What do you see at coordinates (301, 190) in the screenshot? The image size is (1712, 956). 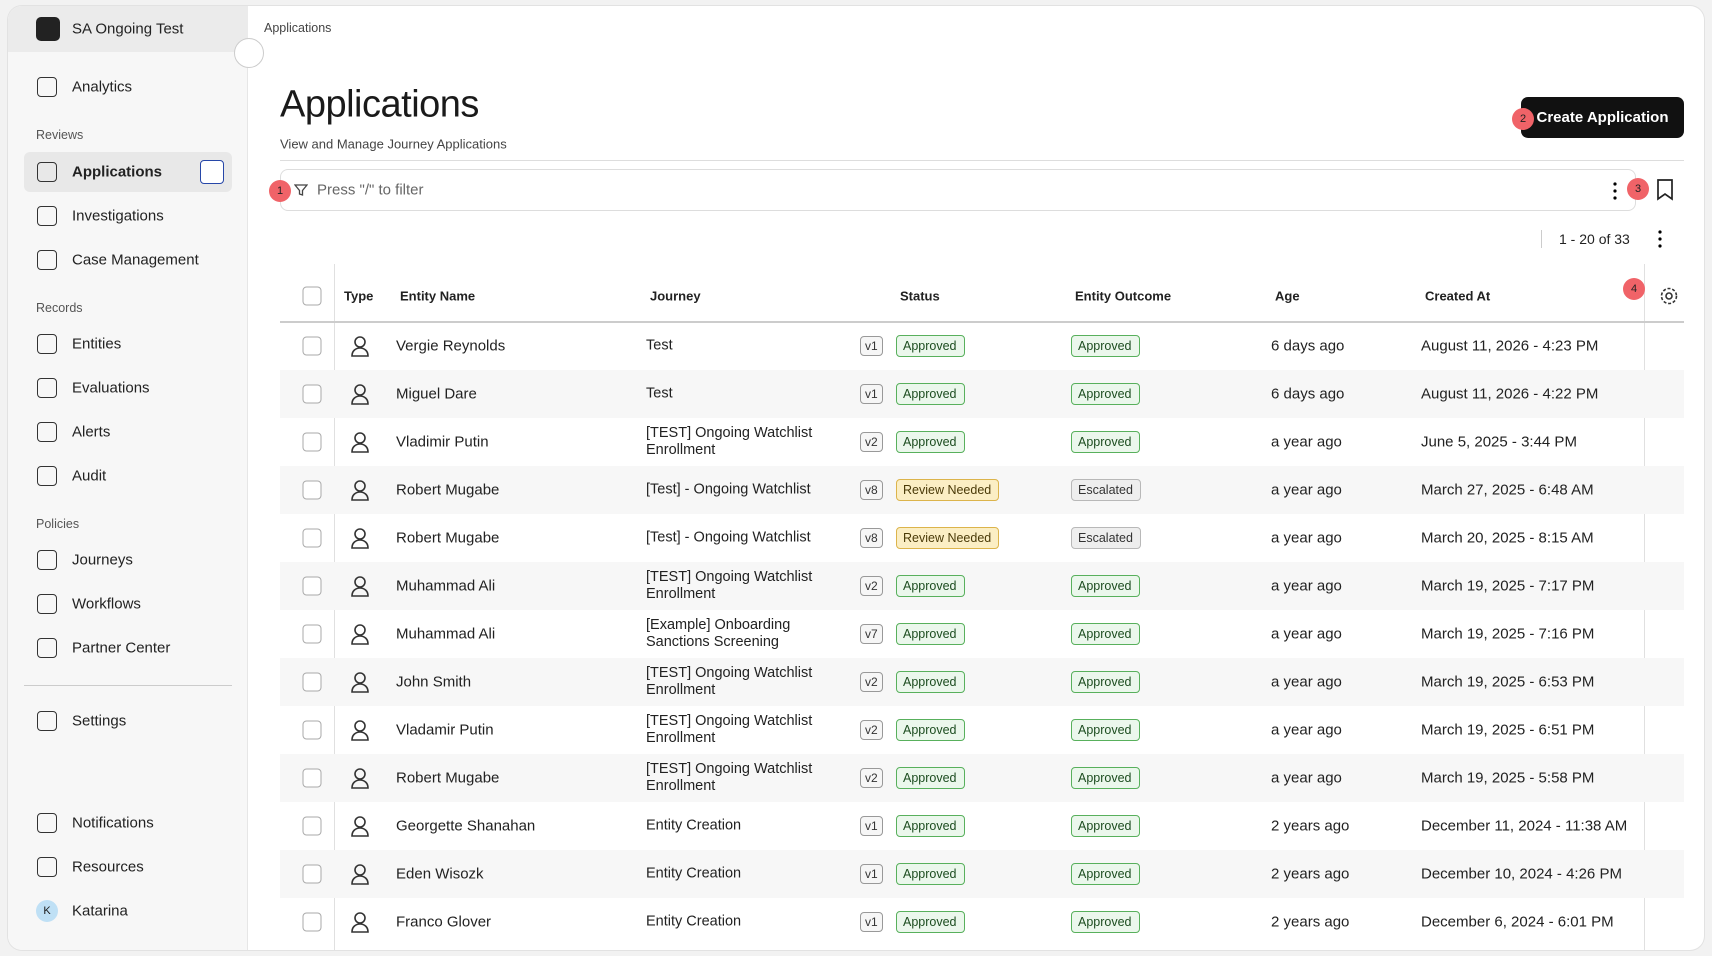 I see `filter-icon` at bounding box center [301, 190].